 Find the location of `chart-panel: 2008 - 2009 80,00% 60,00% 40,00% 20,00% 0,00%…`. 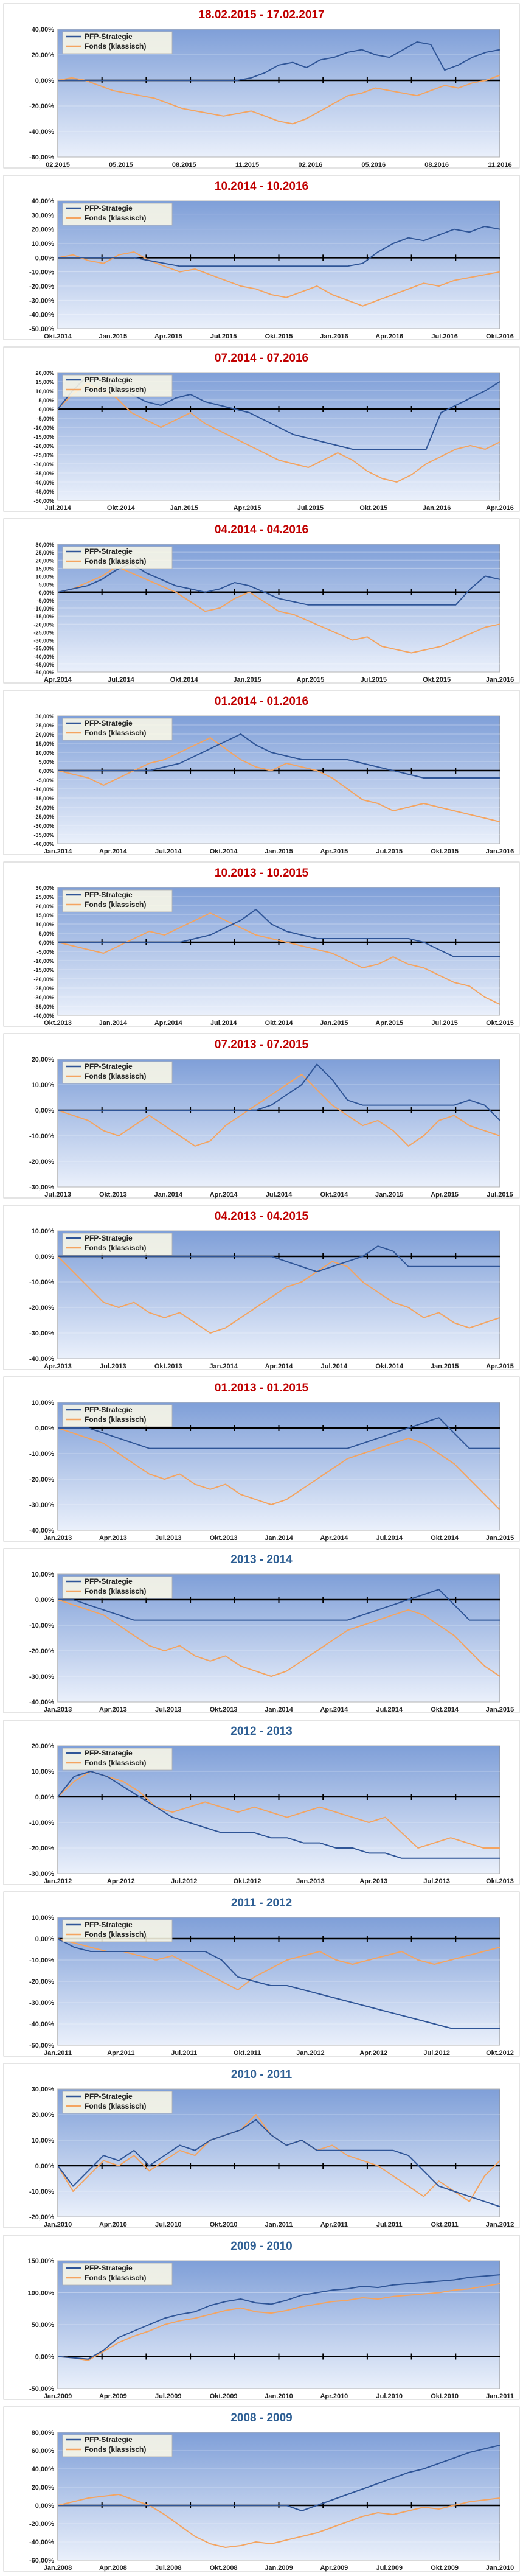

chart-panel: 2008 - 2009 80,00% 60,00% 40,00% 20,00% 0,00%… is located at coordinates (261, 2489).